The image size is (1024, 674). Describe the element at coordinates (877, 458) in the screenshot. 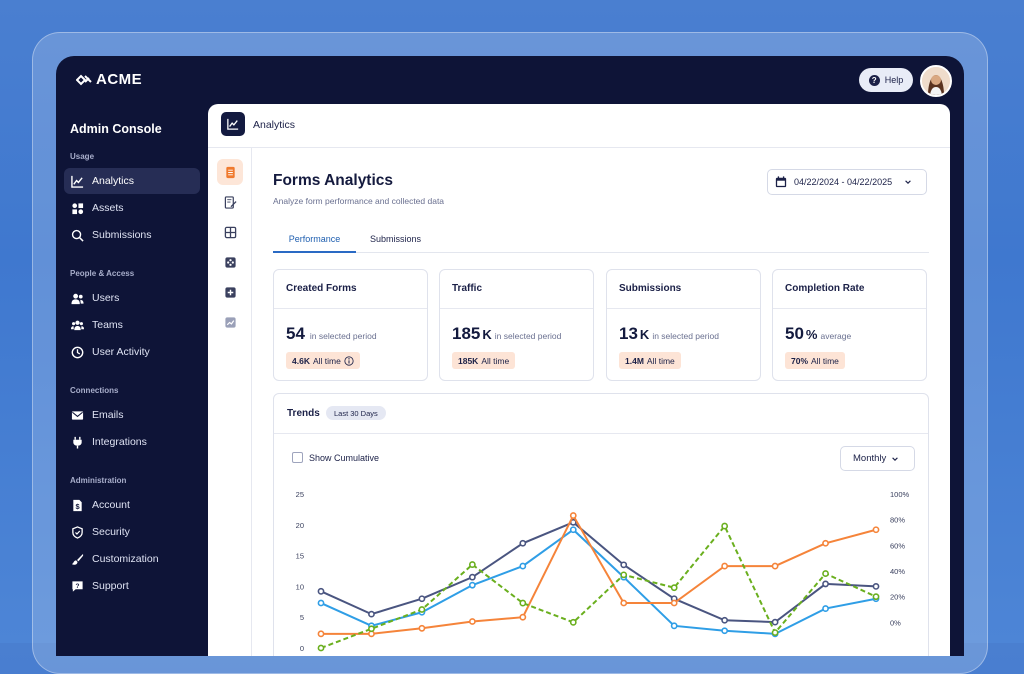

I see `period-select: Monthly` at that location.